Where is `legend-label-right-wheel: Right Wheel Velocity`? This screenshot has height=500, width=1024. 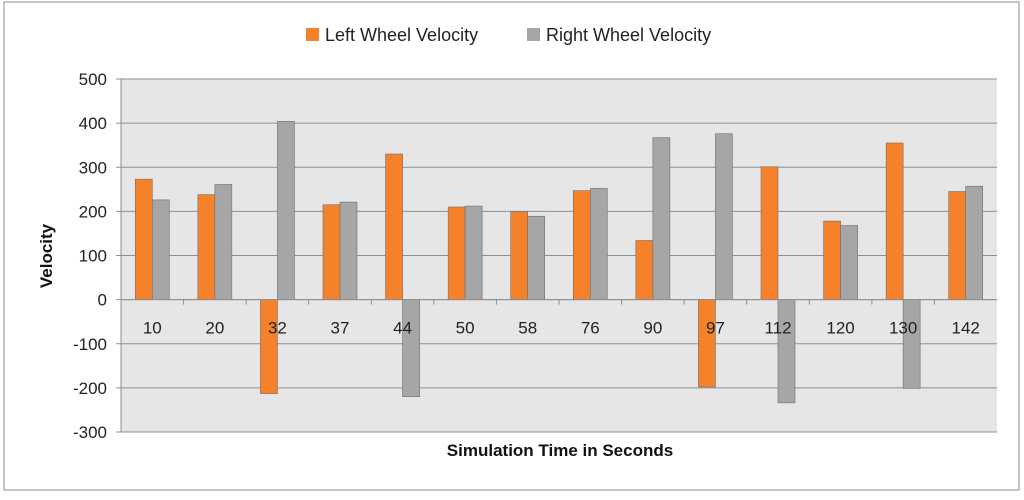
legend-label-right-wheel: Right Wheel Velocity is located at coordinates (628, 35).